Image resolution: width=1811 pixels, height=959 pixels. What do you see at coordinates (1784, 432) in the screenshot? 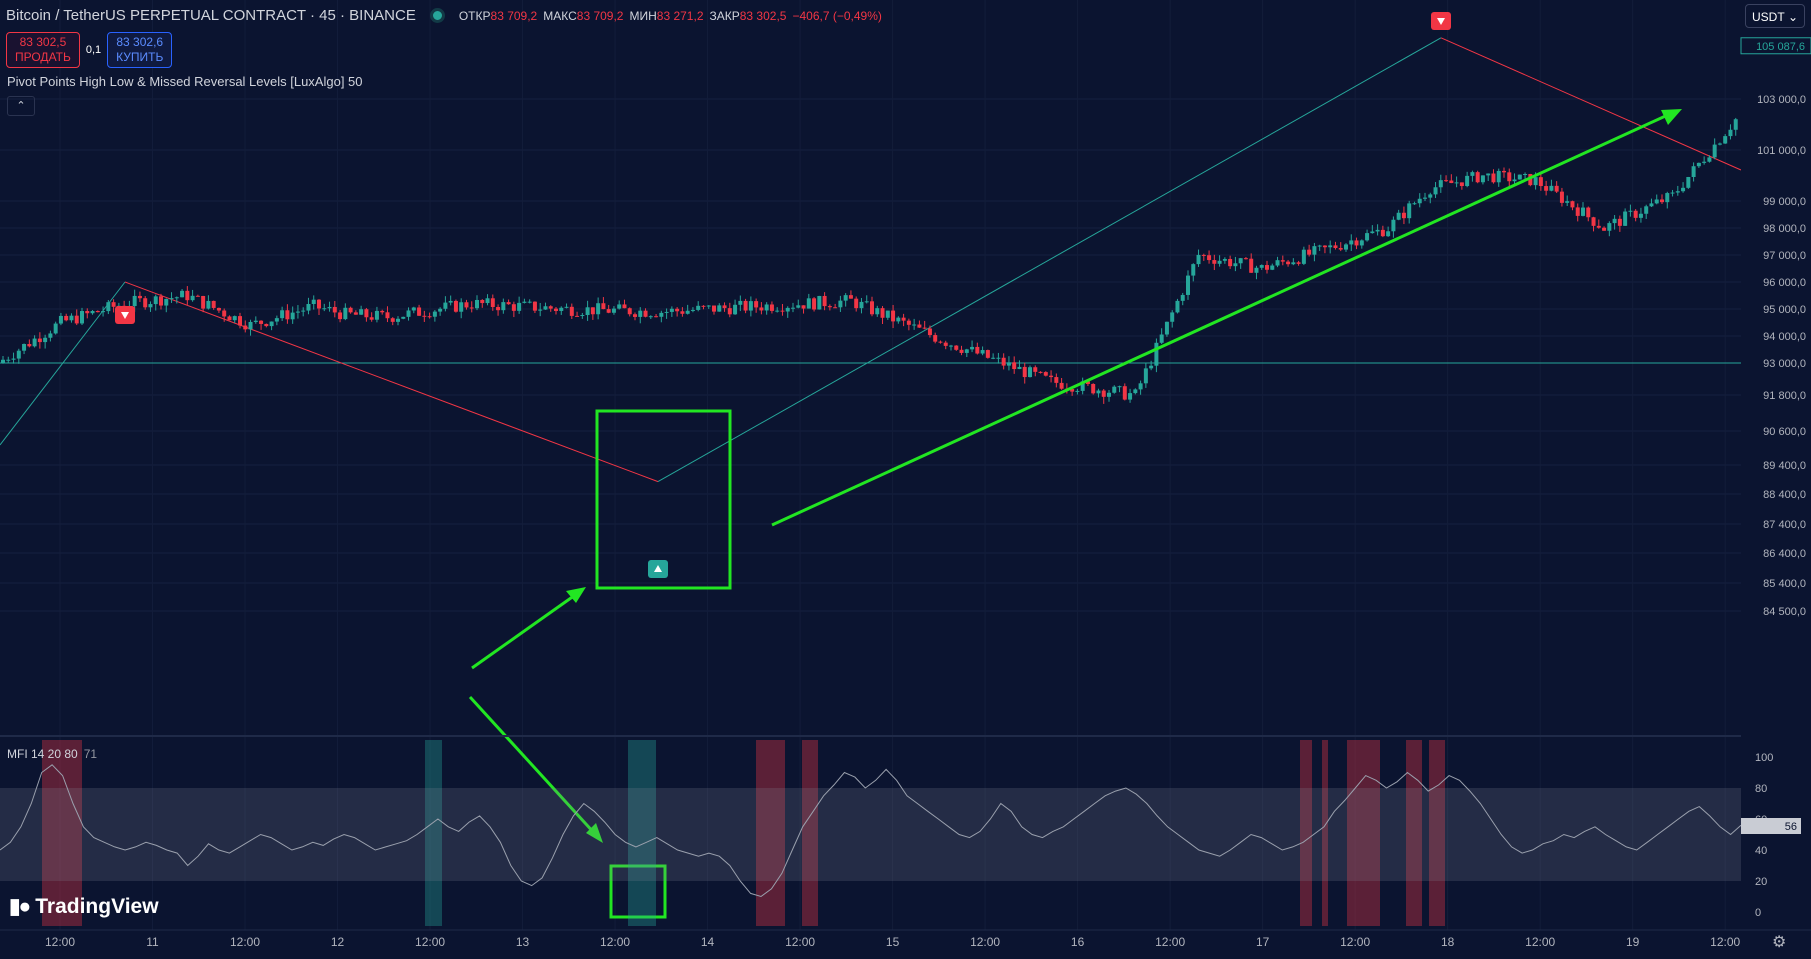
I see `price-tick-label: 90 600,0` at bounding box center [1784, 432].